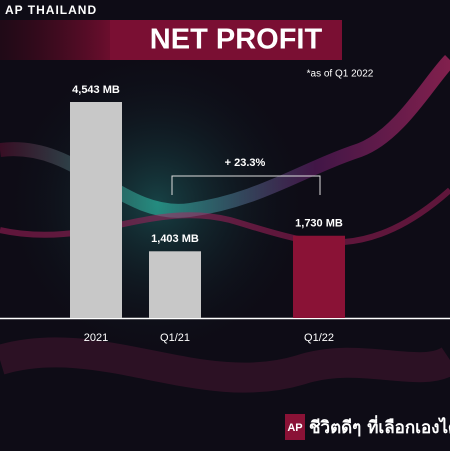  What do you see at coordinates (96, 90) in the screenshot?
I see `value-label: 4,543 MB` at bounding box center [96, 90].